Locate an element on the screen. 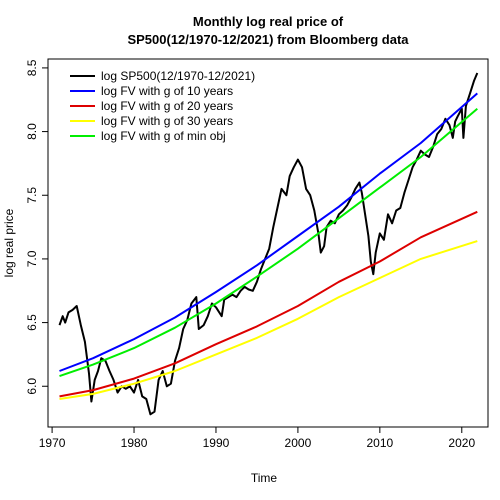 The image size is (500, 500). x-tick-label: 1980 is located at coordinates (134, 443).